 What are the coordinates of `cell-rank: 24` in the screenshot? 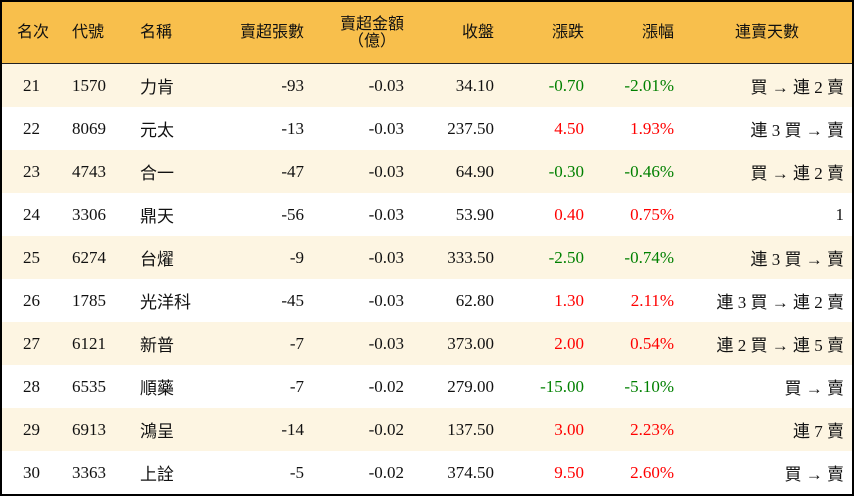 It's located at (31, 214).